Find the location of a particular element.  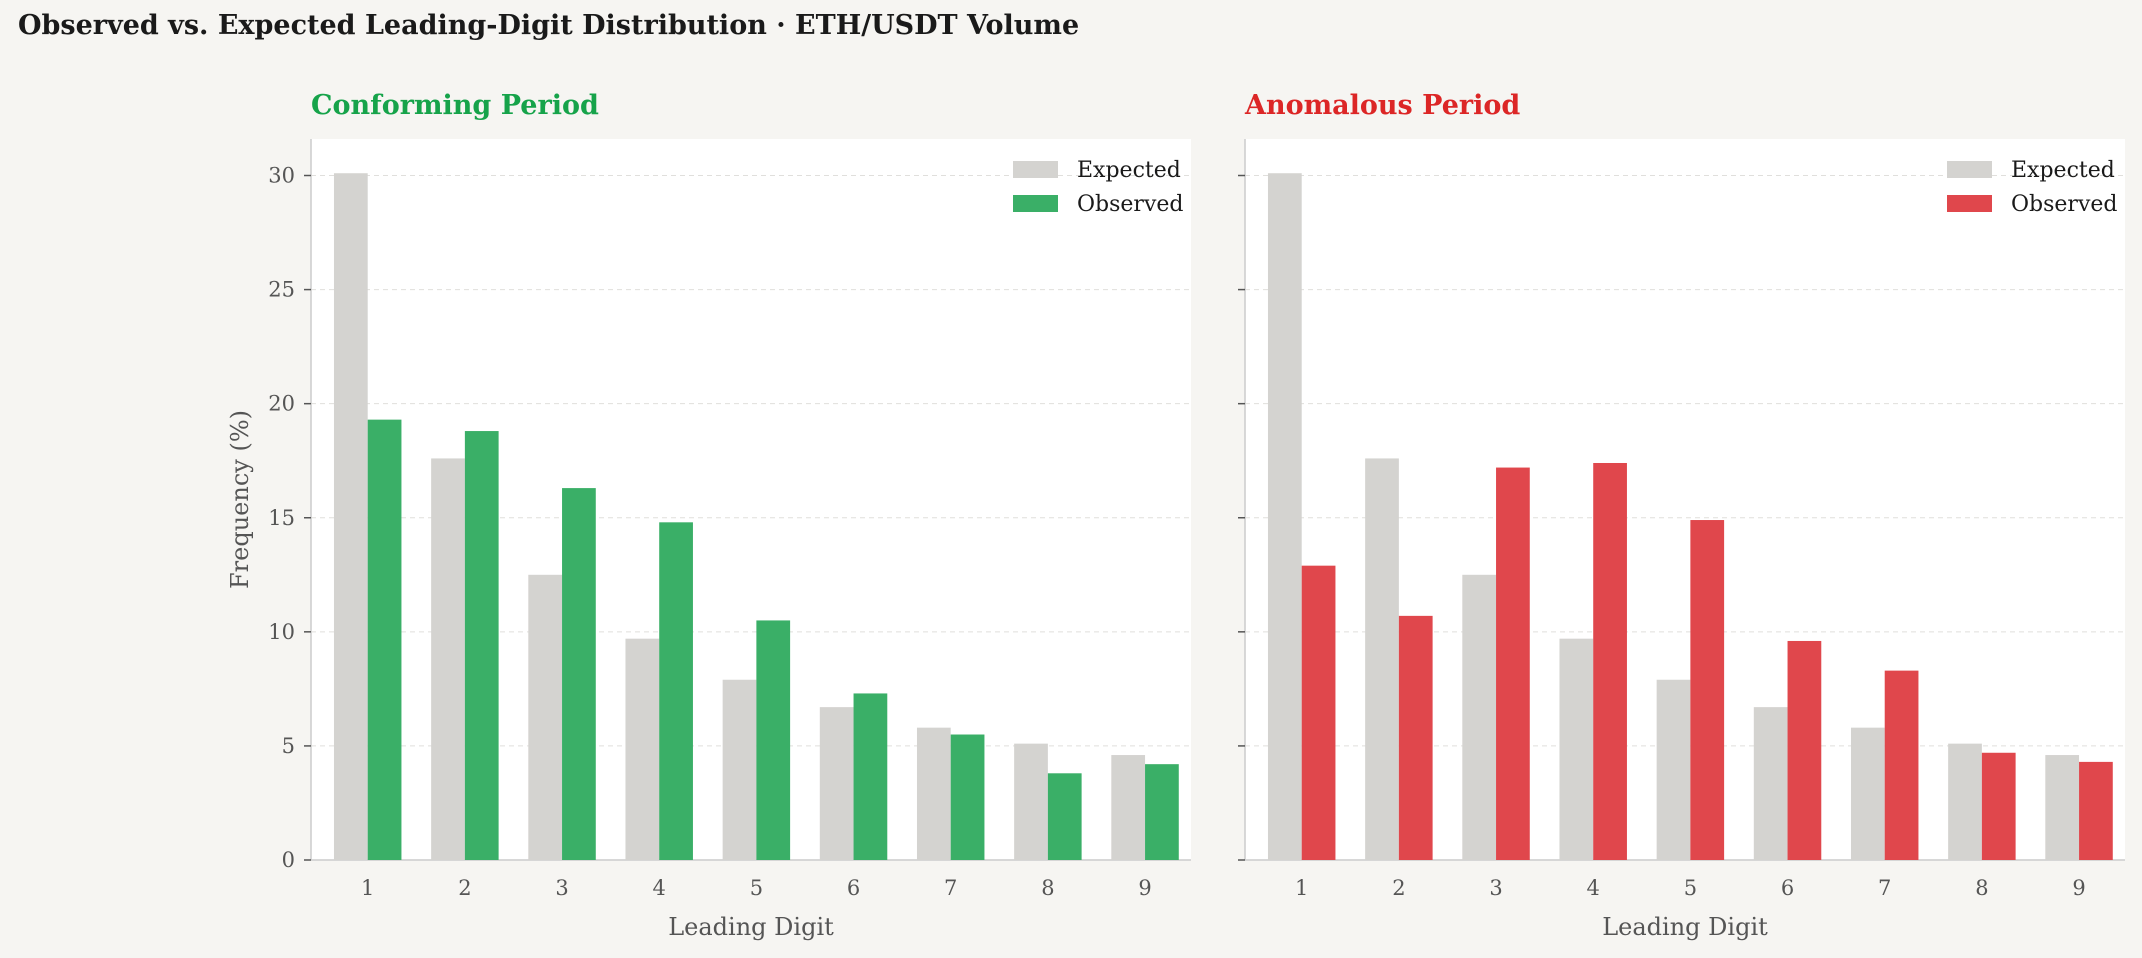

y-tick-label: 10 is located at coordinates (281, 632).